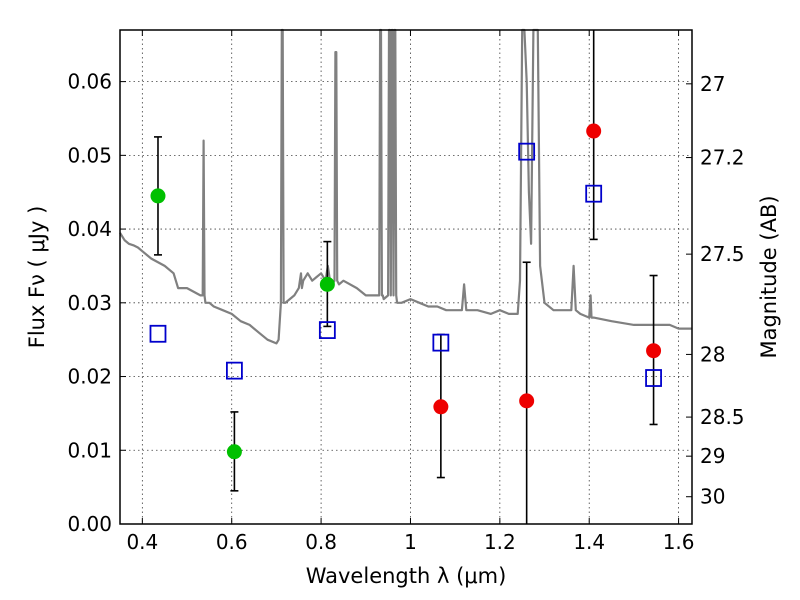 The width and height of the screenshot is (800, 600). I want to click on x-axis-label: Wavelength λ (μm), so click(406, 576).